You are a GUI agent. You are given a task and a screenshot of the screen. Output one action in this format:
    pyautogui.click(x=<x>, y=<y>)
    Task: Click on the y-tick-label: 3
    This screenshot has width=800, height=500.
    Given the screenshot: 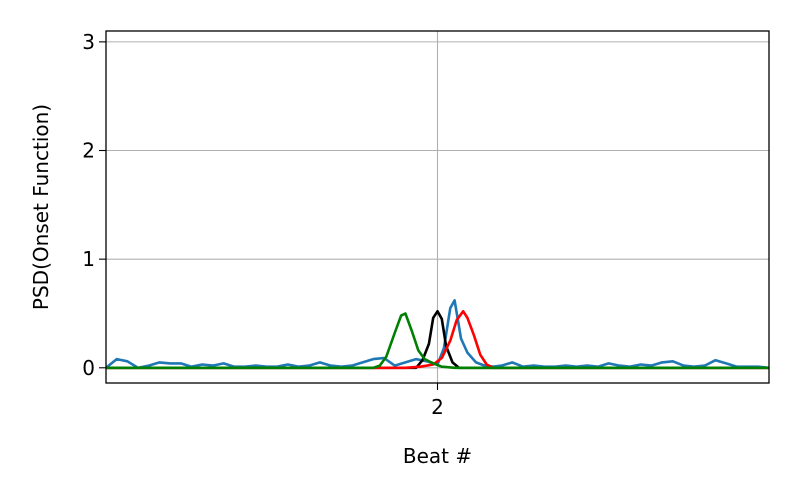 What is the action you would take?
    pyautogui.click(x=88, y=42)
    